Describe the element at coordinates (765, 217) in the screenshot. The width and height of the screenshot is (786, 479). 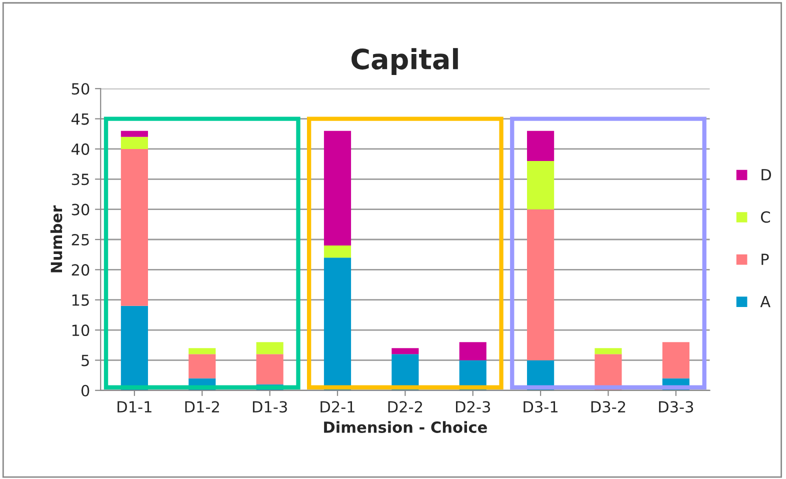
I see `legend-label: C` at that location.